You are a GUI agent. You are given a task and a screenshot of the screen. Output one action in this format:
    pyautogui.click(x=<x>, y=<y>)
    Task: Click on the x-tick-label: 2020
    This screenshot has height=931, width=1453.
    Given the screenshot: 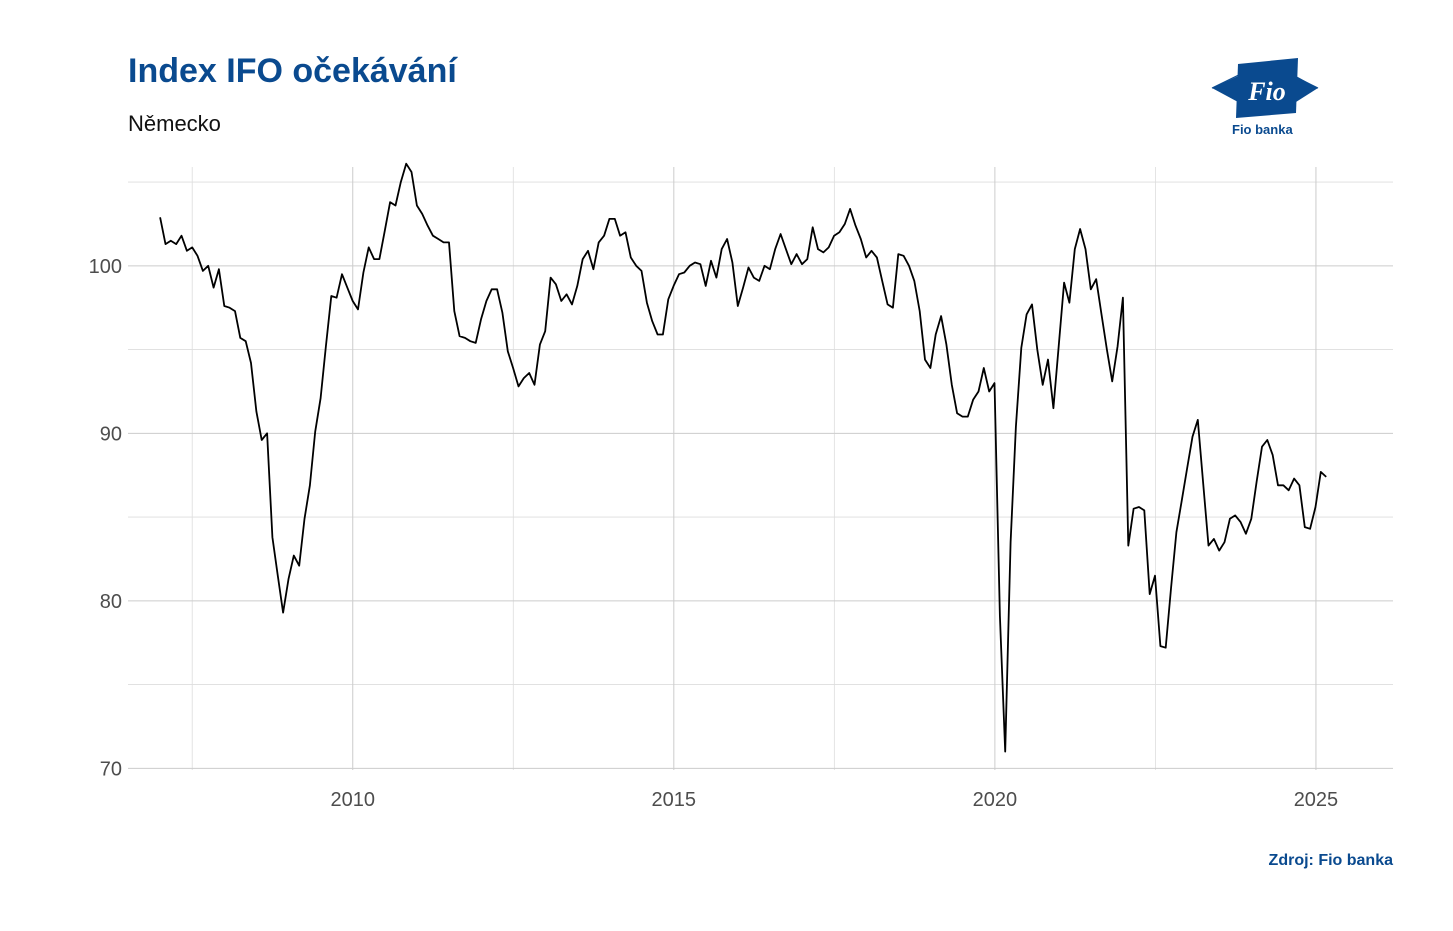 What is the action you would take?
    pyautogui.click(x=995, y=800)
    